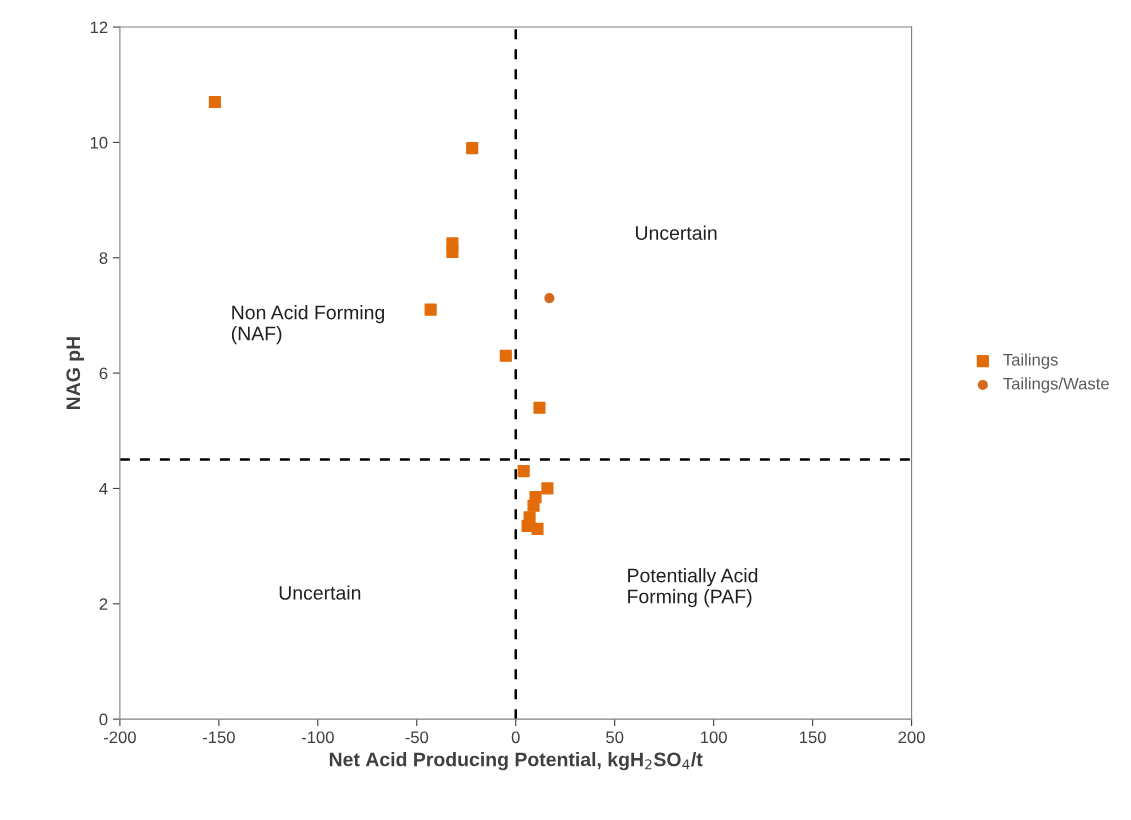 Image resolution: width=1131 pixels, height=820 pixels. Describe the element at coordinates (1030, 361) in the screenshot. I see `legend-label: Tailings` at that location.